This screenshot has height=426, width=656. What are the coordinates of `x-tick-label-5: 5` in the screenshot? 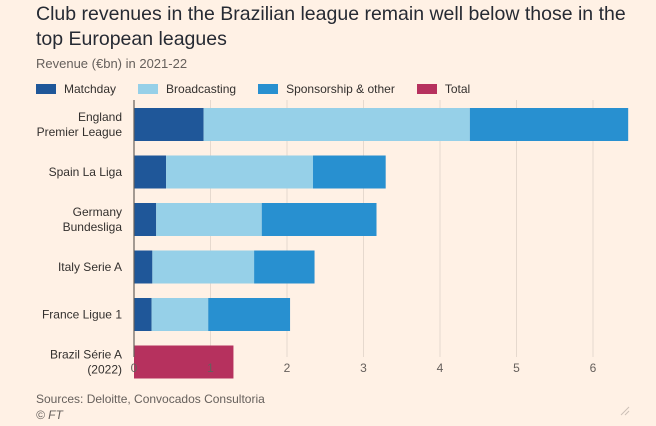 It's located at (516, 368).